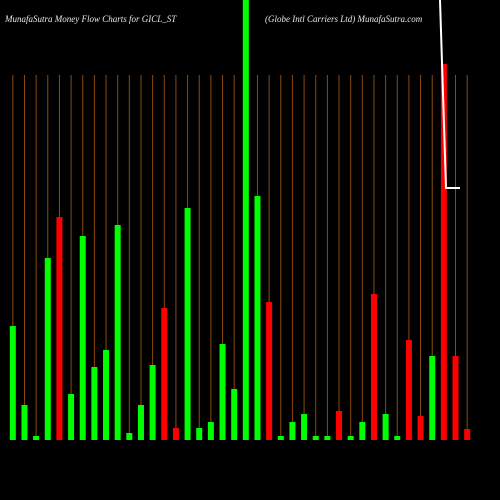  What do you see at coordinates (449, 94) in the screenshot?
I see `price-line` at bounding box center [449, 94].